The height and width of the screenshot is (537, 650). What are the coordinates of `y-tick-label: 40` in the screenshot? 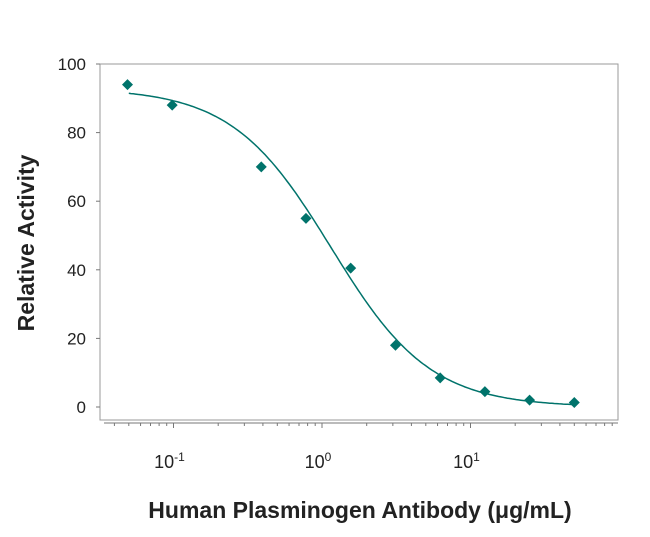 It's located at (76, 270).